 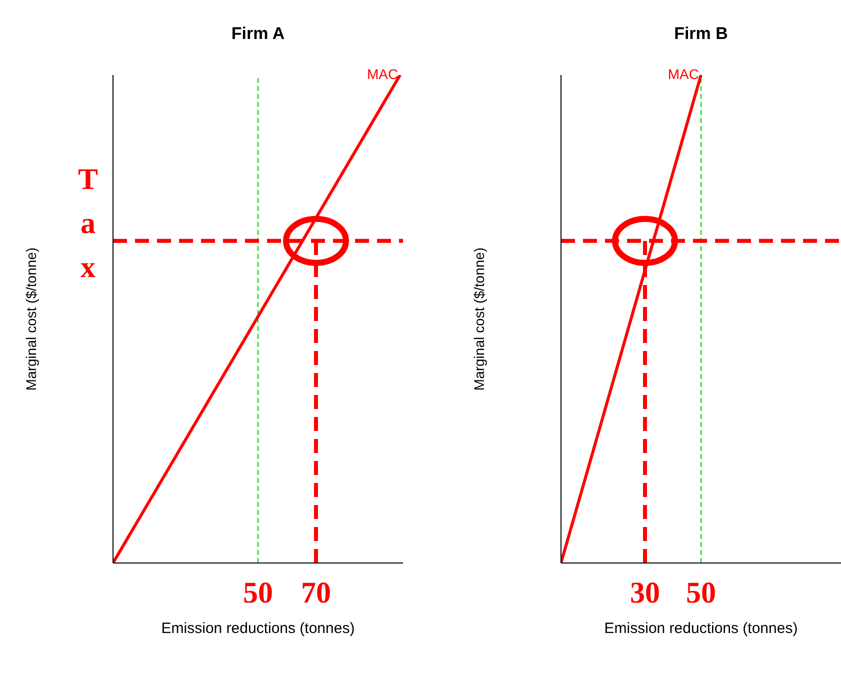 I want to click on chart-title: Firm A, so click(x=258, y=34).